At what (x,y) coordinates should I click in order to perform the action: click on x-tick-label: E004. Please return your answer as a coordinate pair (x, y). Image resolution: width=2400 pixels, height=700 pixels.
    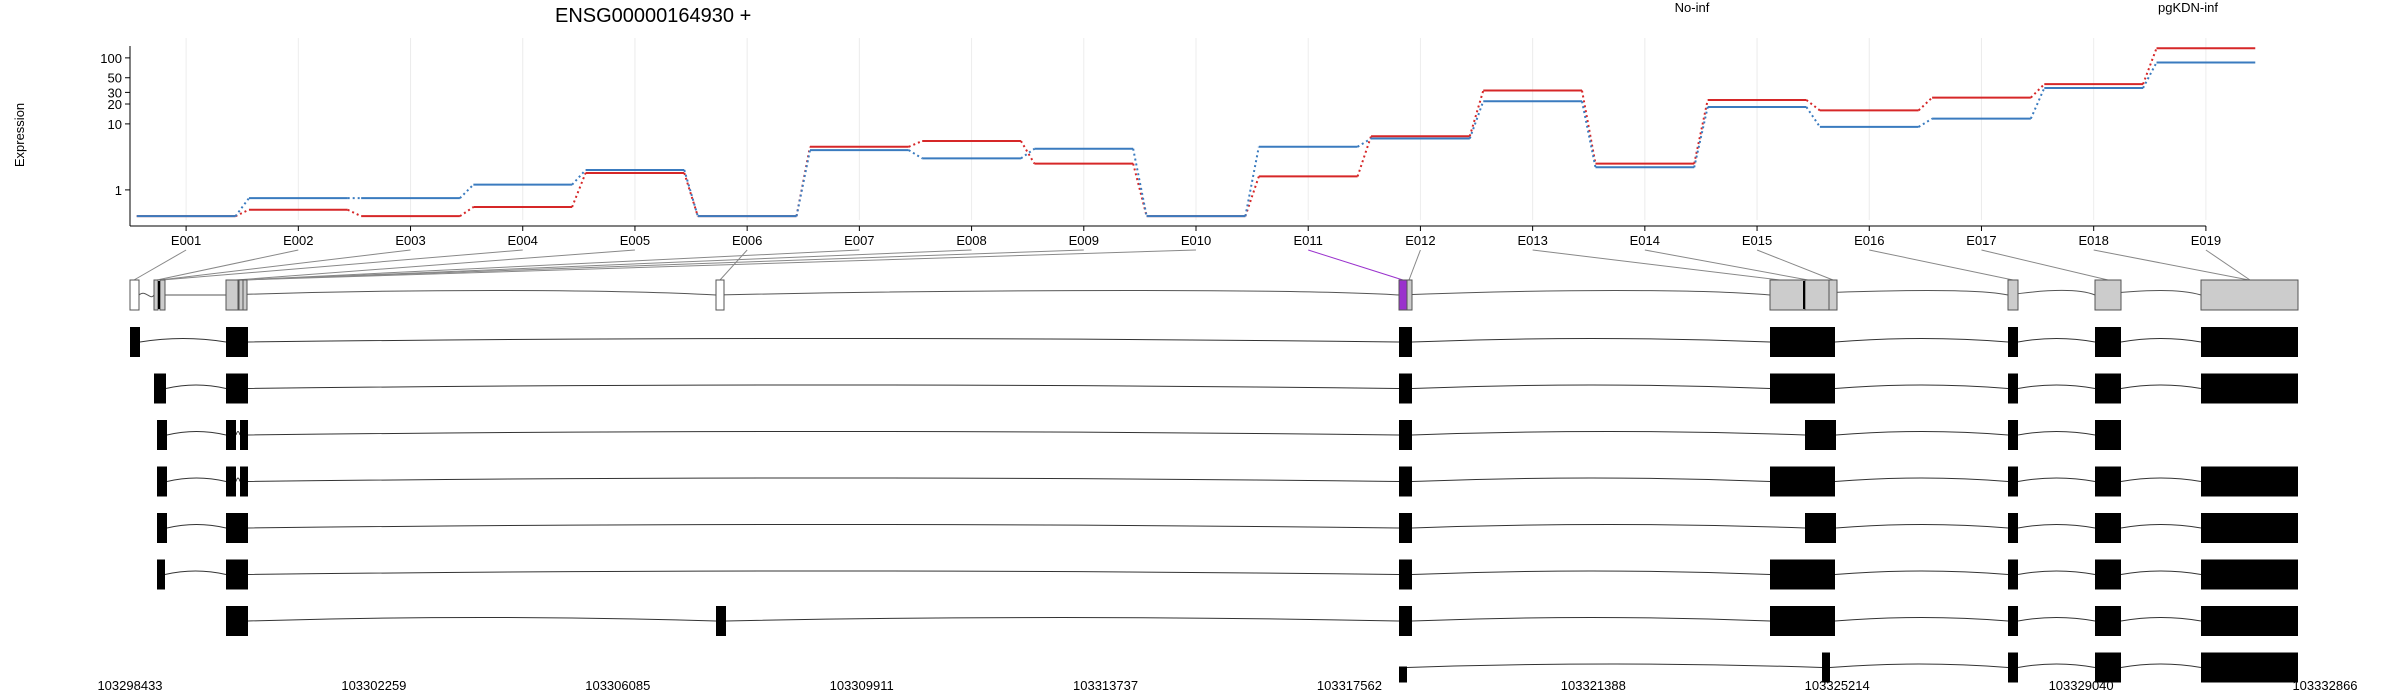
    Looking at the image, I should click on (523, 240).